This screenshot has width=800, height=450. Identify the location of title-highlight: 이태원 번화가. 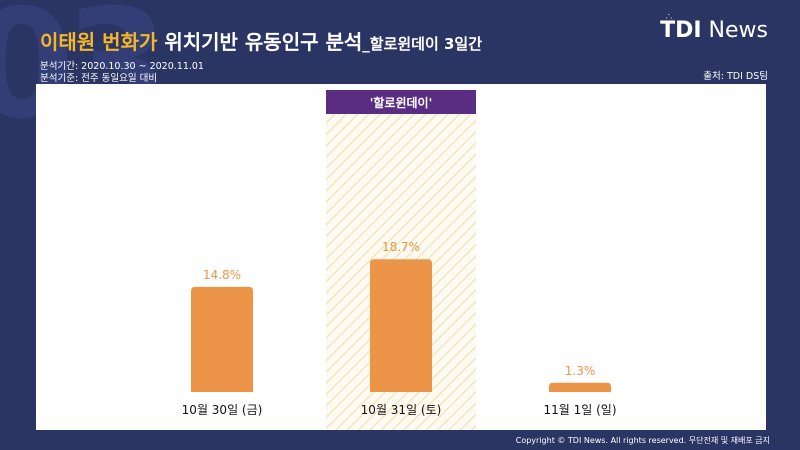
(99, 42).